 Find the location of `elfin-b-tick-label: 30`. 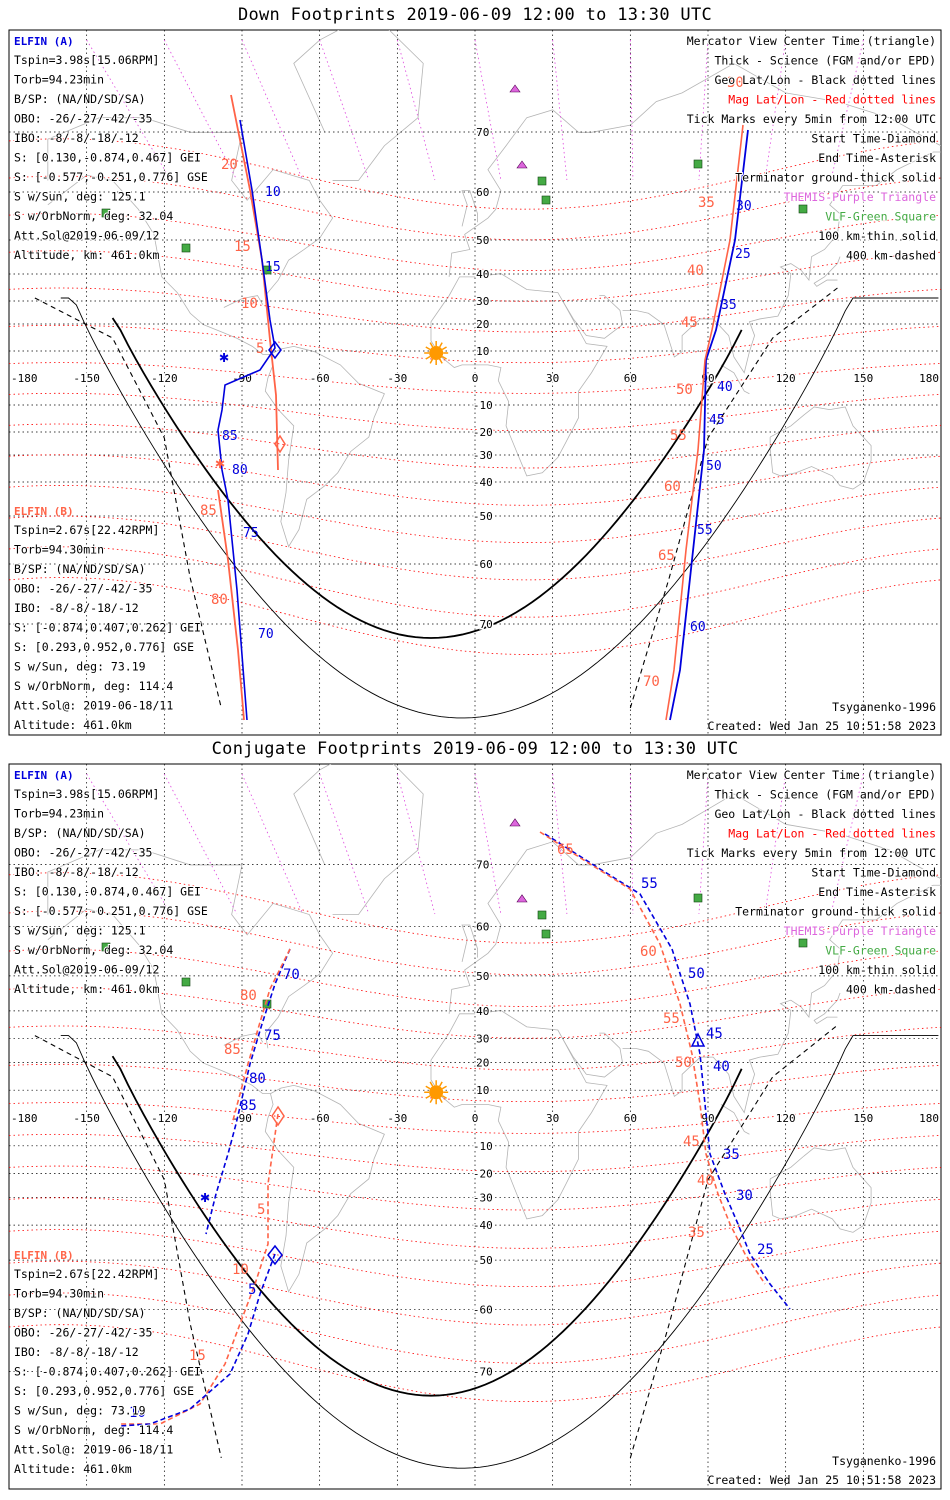

elfin-b-tick-label: 30 is located at coordinates (735, 83).